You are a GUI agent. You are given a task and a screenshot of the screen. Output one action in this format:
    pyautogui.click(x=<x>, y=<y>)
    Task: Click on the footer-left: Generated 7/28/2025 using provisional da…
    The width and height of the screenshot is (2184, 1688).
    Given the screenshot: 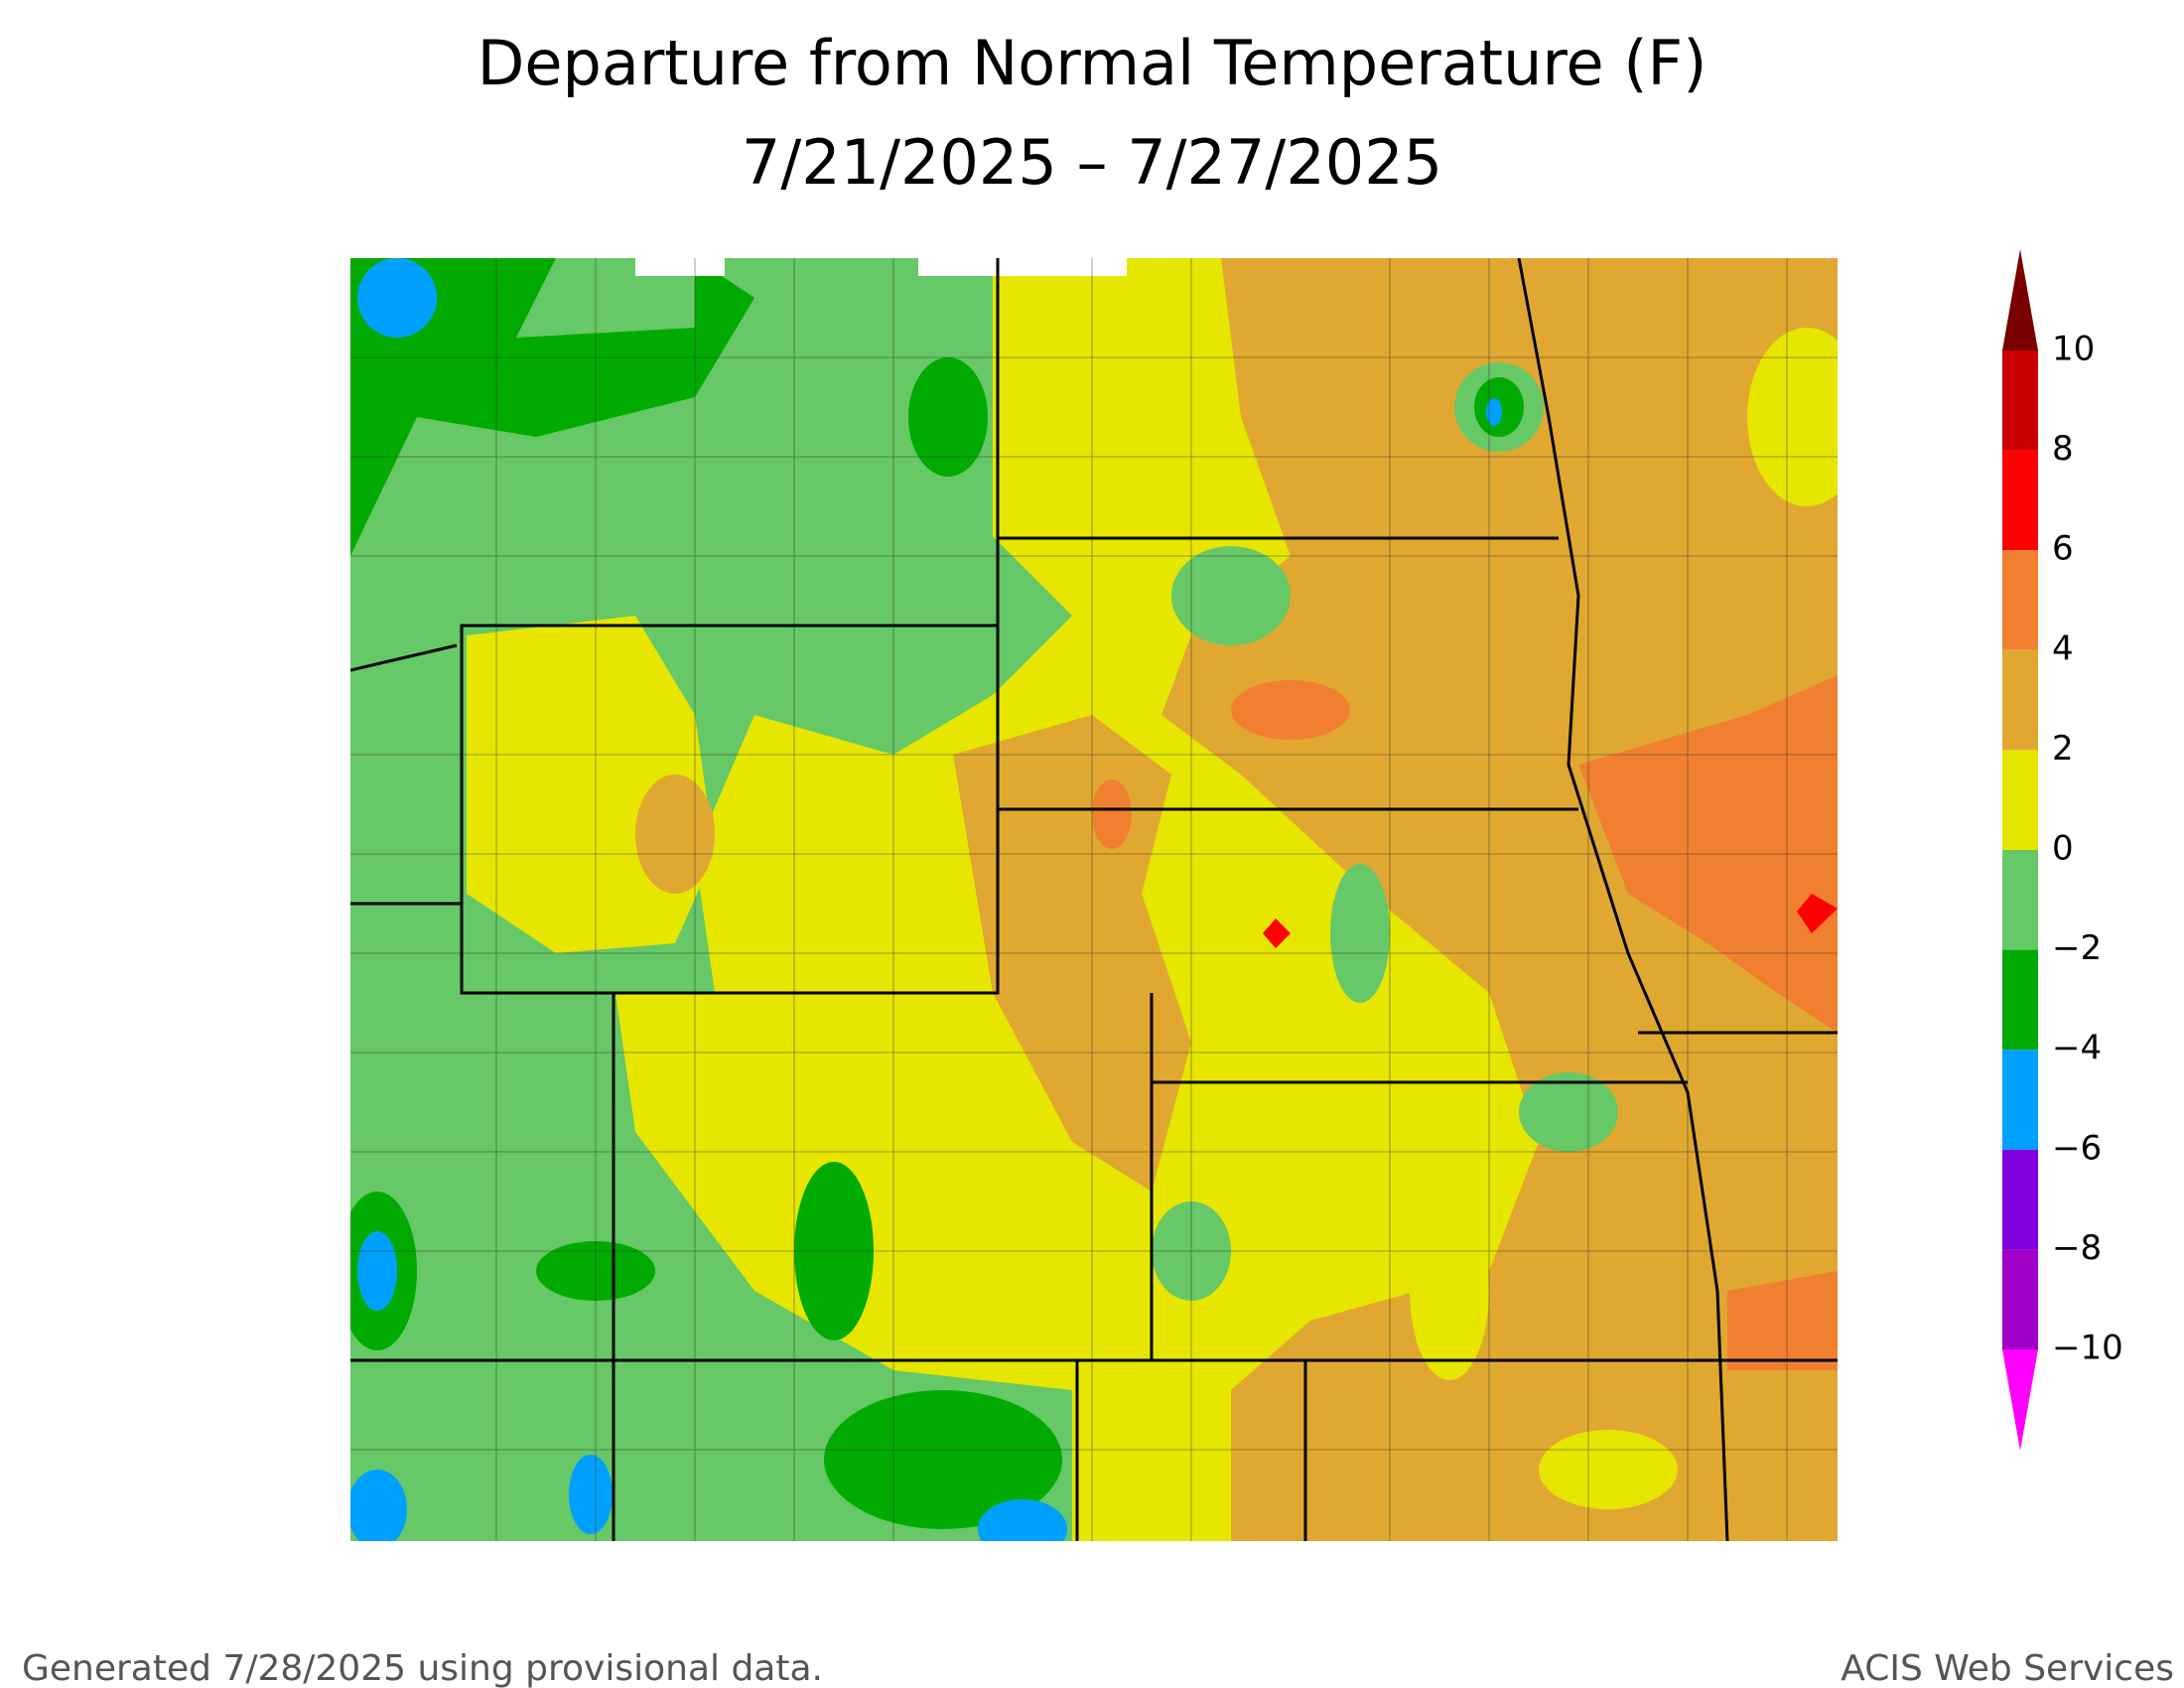 What is the action you would take?
    pyautogui.click(x=422, y=1668)
    